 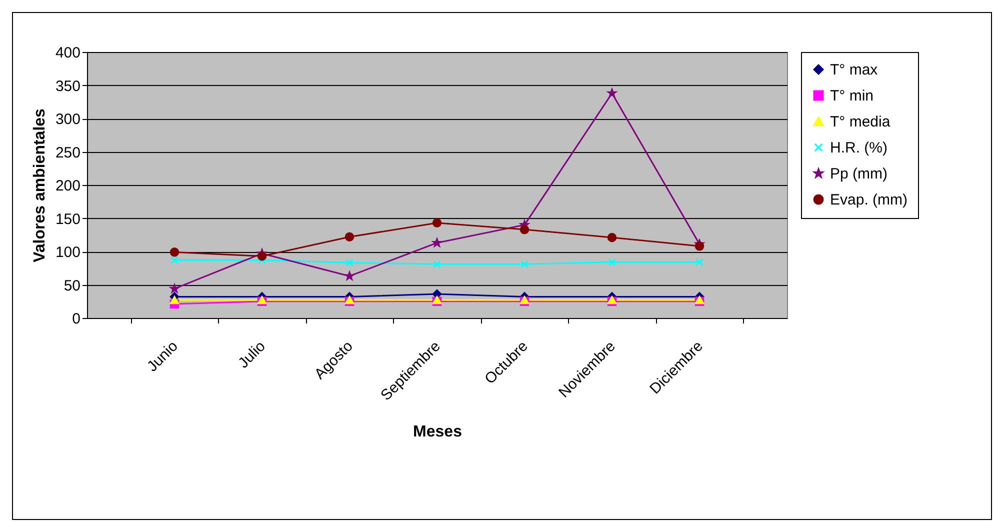 I want to click on y-tick-label: 100, so click(x=67, y=252).